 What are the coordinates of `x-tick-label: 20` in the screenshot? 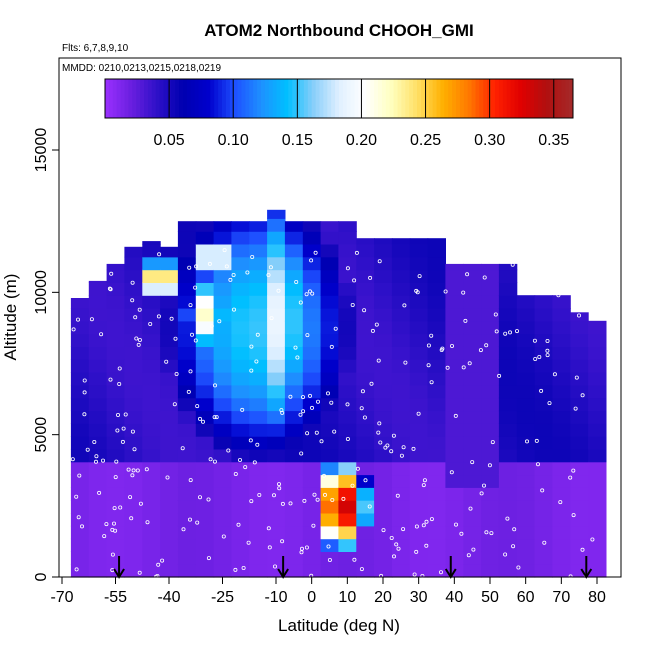 It's located at (383, 597).